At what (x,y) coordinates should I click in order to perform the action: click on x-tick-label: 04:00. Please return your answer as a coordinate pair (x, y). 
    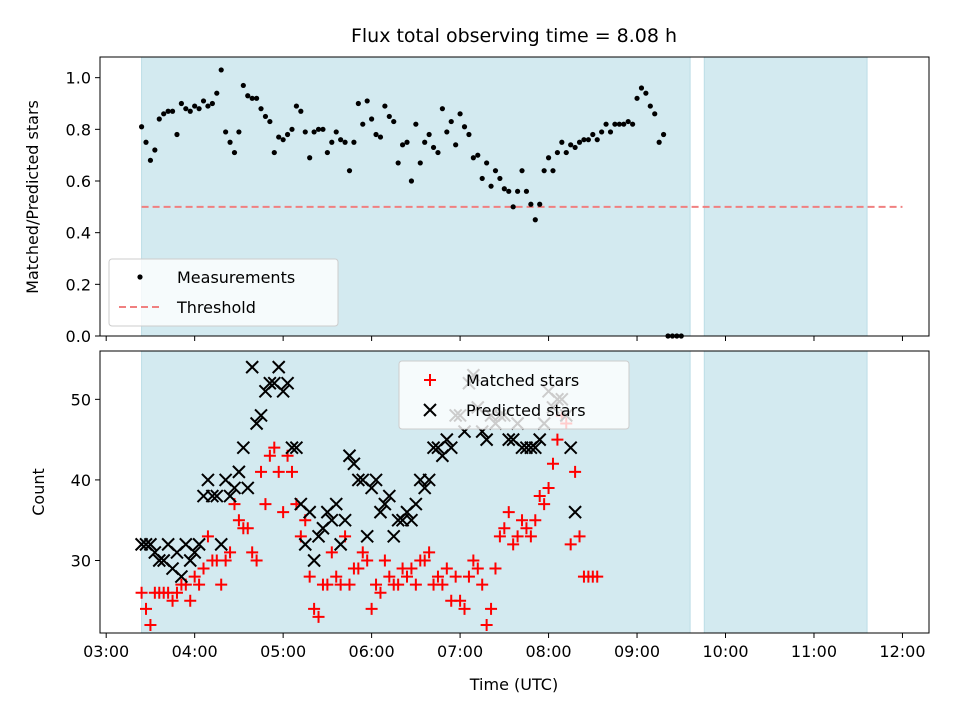
    Looking at the image, I should click on (195, 651).